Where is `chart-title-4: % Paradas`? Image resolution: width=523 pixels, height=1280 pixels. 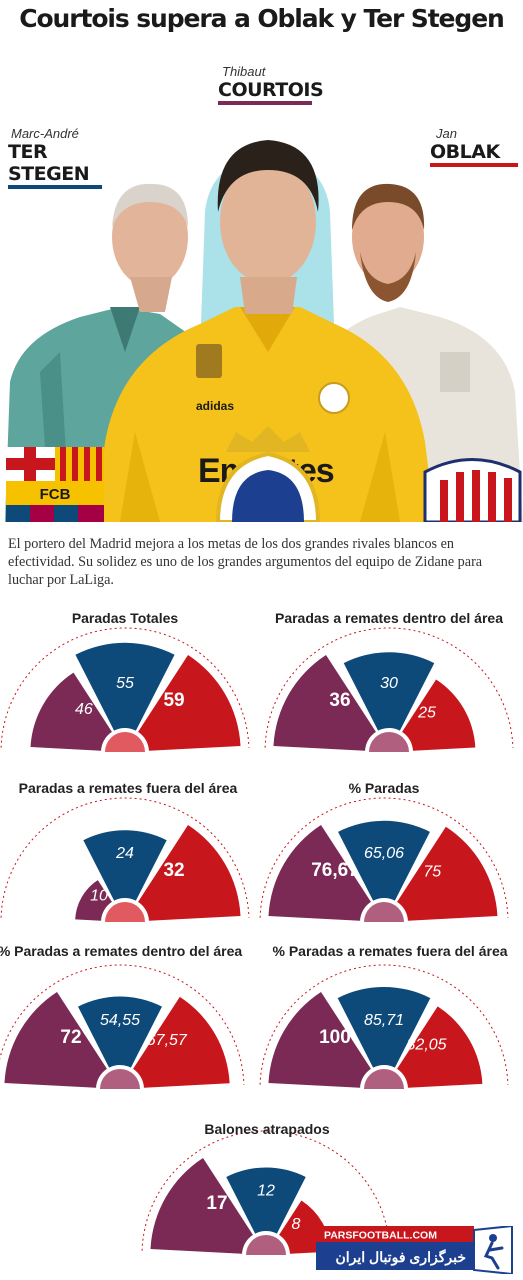 chart-title-4: % Paradas is located at coordinates (384, 788).